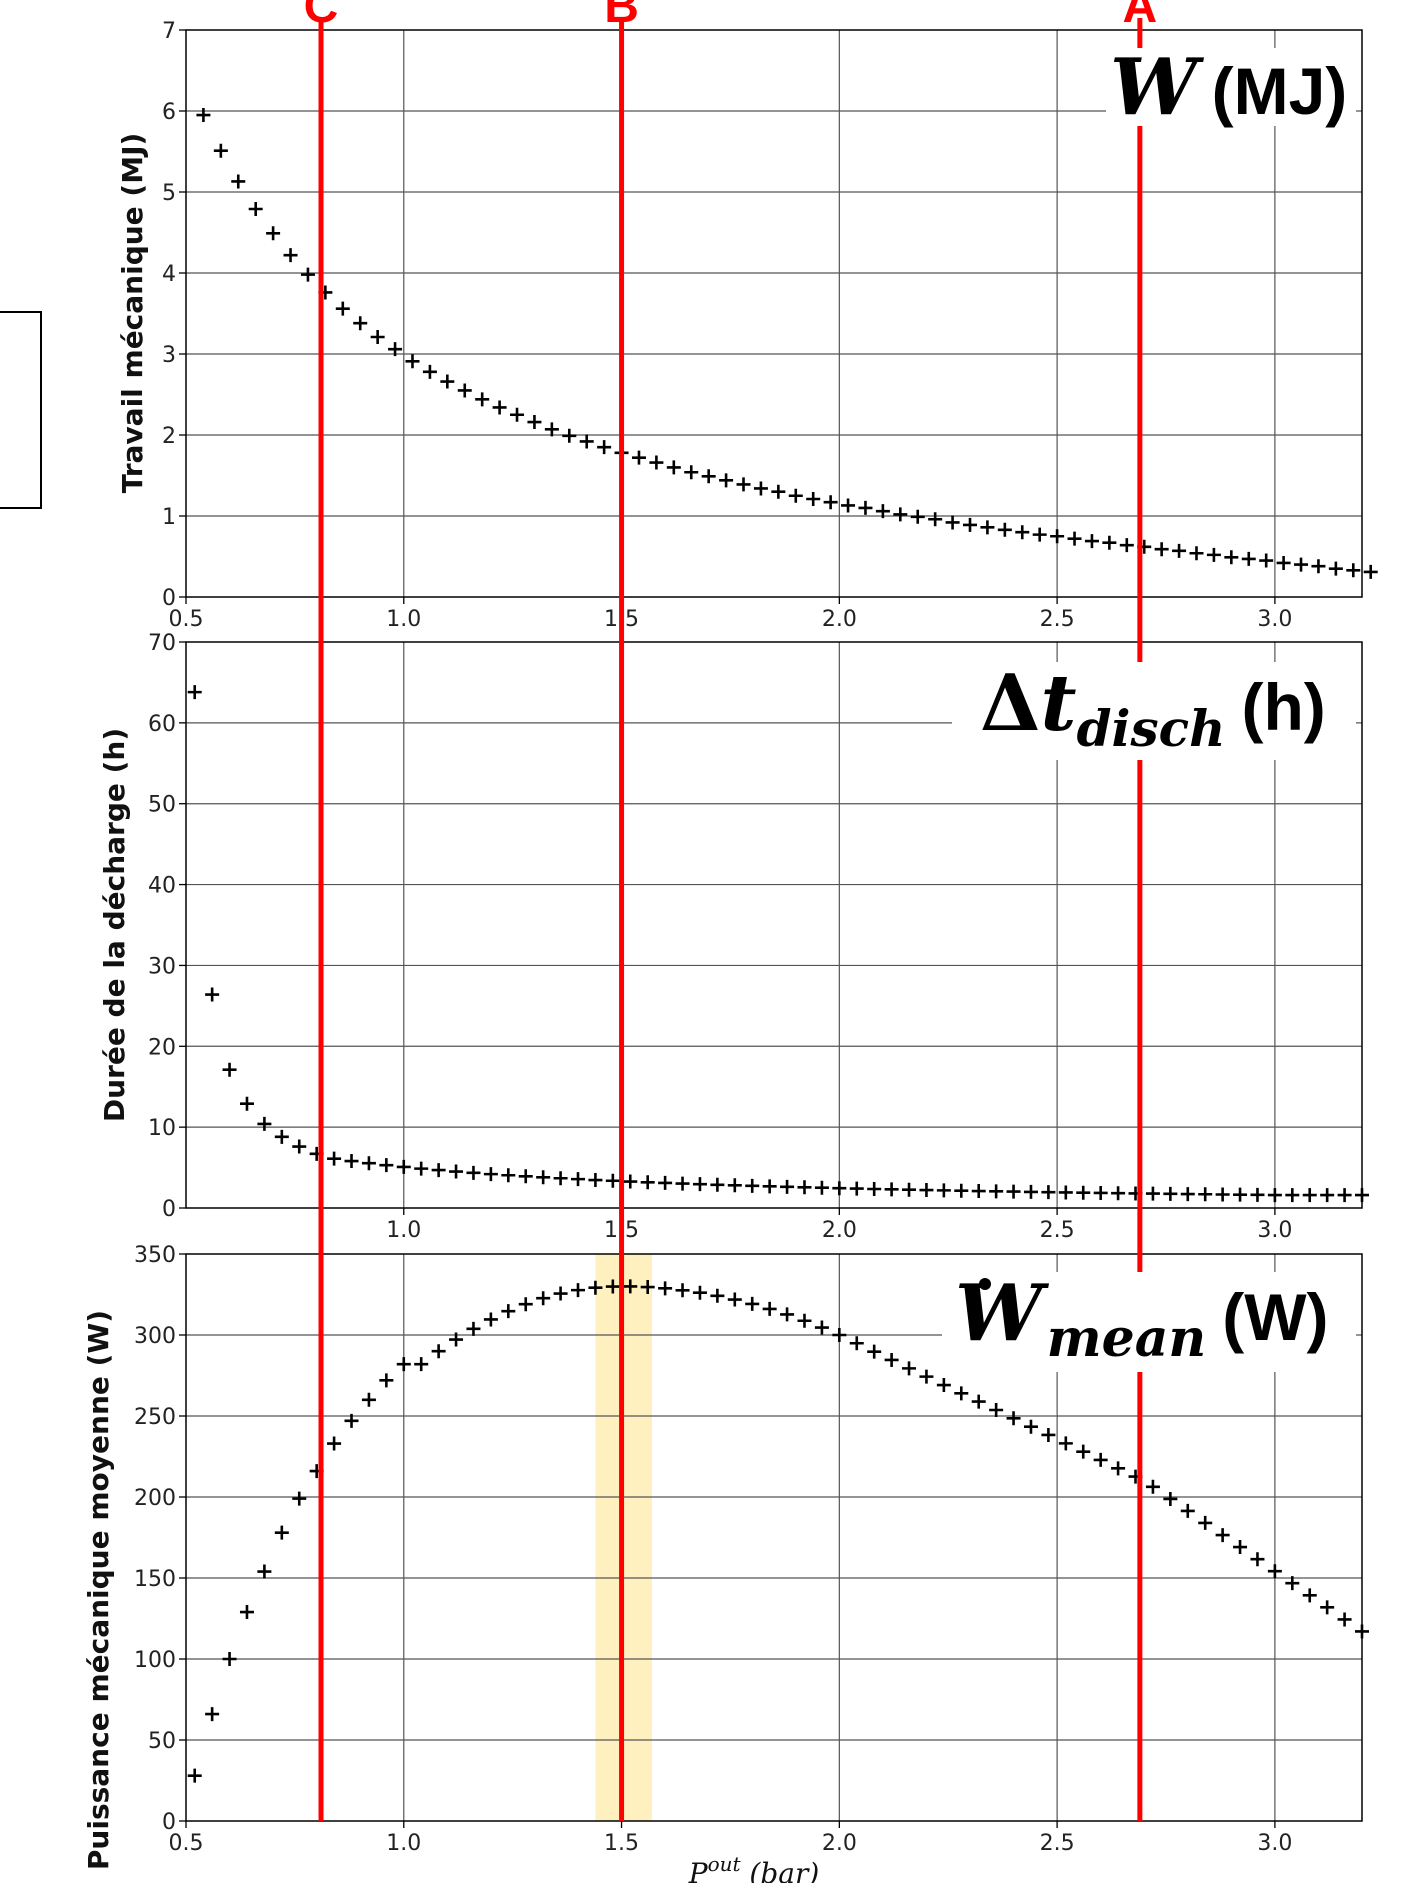 This screenshot has width=1410, height=1883. What do you see at coordinates (321, 16) in the screenshot?
I see `marker-label-c: C` at bounding box center [321, 16].